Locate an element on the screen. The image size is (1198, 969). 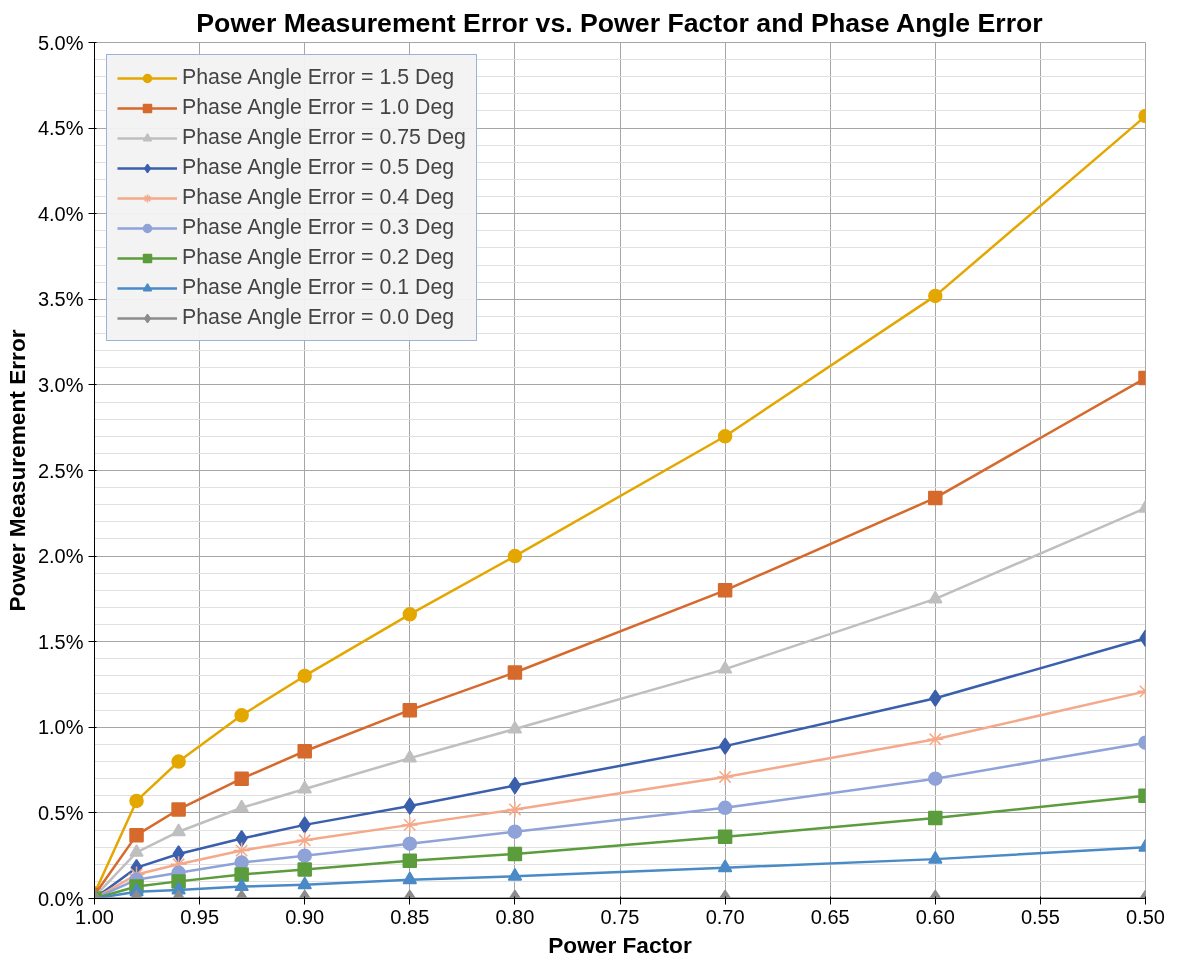
legend-label: Phase Angle Error = 0.4 Deg is located at coordinates (318, 197).